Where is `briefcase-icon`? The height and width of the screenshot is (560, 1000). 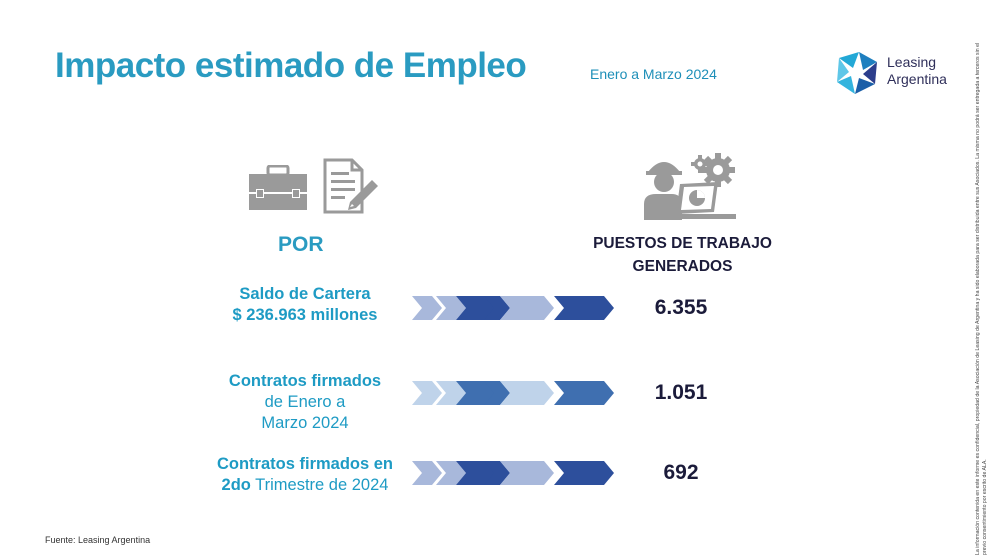
briefcase-icon is located at coordinates (278, 190).